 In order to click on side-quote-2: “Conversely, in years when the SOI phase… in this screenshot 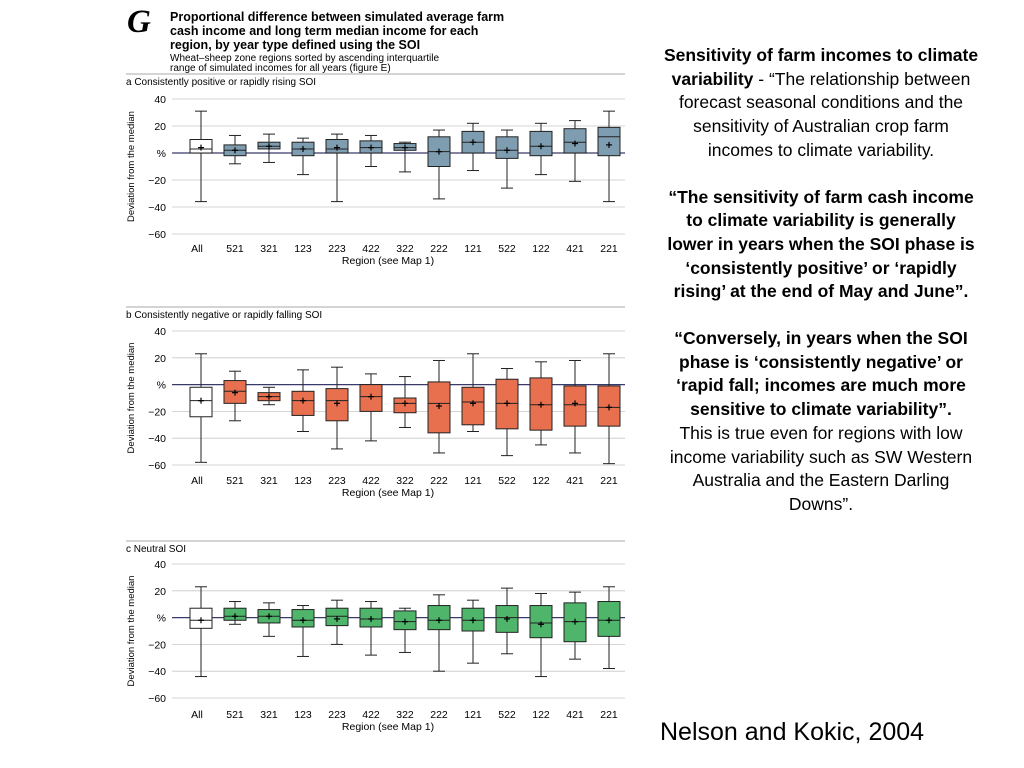, I will do `click(821, 374)`.